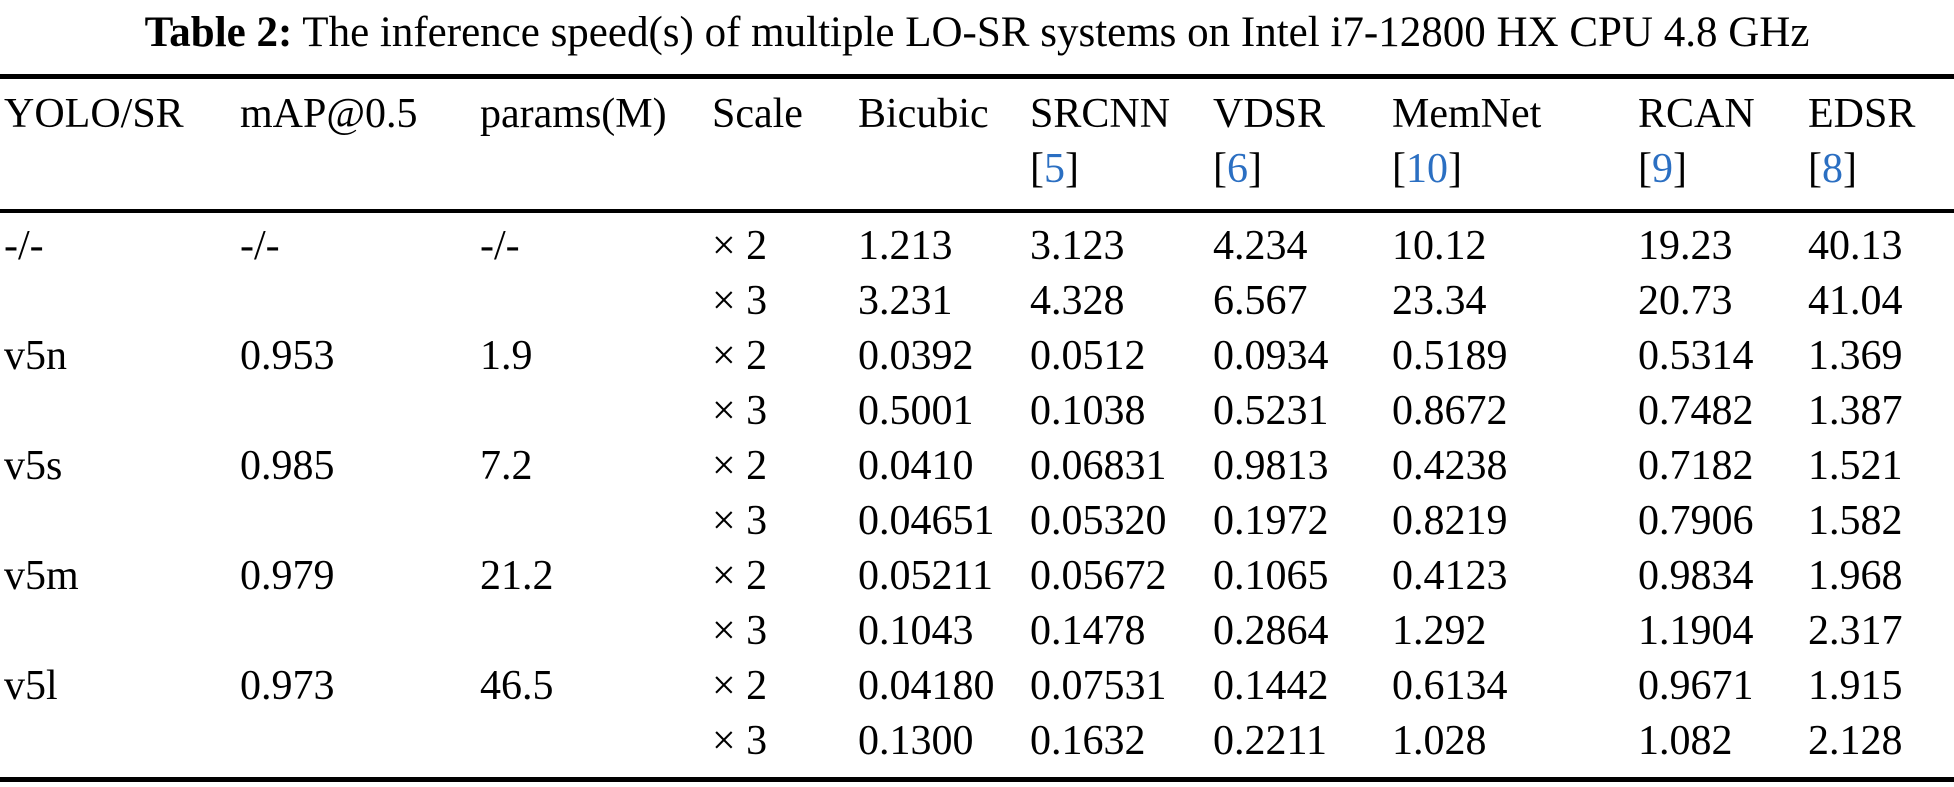 Image resolution: width=1954 pixels, height=787 pixels. Describe the element at coordinates (940, 144) in the screenshot. I see `column-header-bicubic: Bicubic` at that location.